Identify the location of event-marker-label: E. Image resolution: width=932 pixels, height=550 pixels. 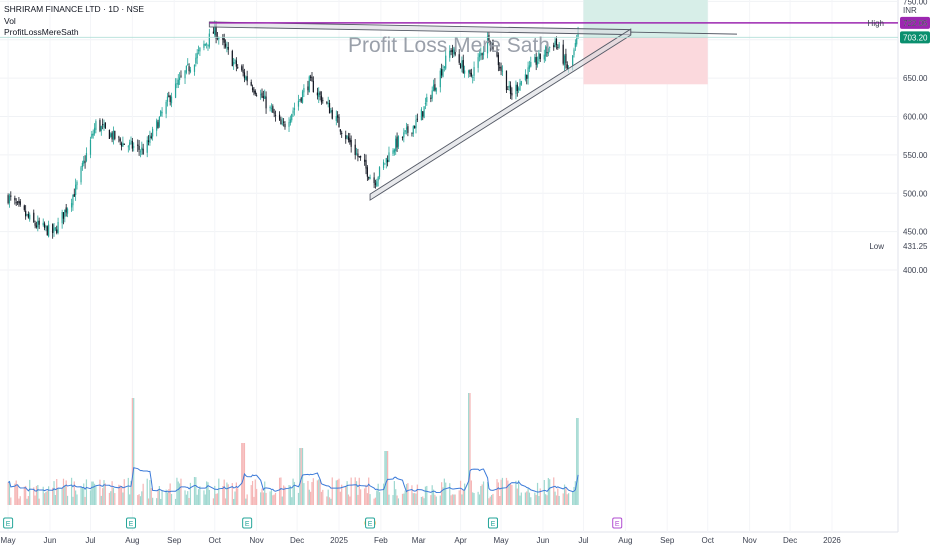
(493, 524).